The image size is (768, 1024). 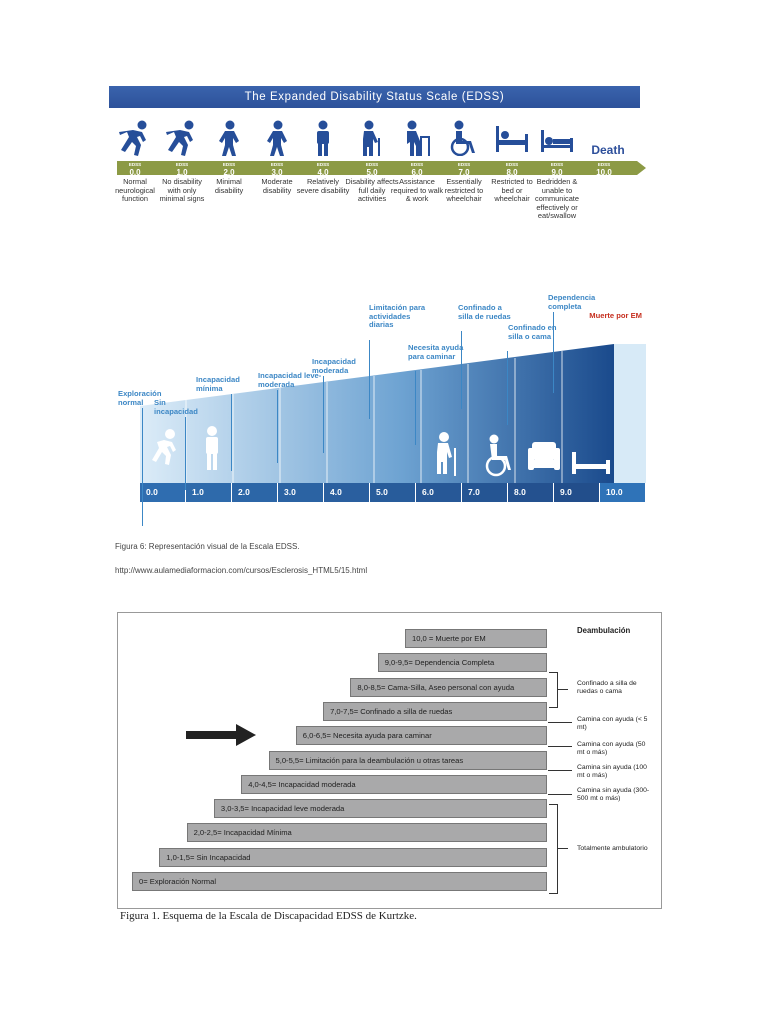 I want to click on stage-label: Dependencia completa, so click(x=572, y=302).